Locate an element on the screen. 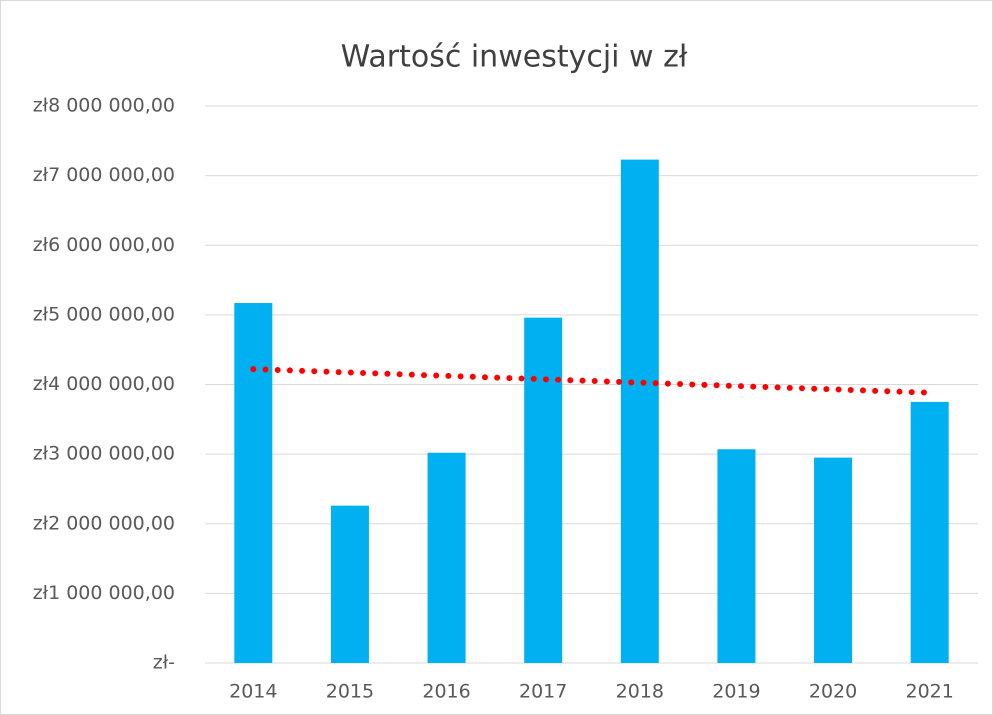 This screenshot has height=715, width=993. y-tick-label: zł6 000 000,00 is located at coordinates (104, 245).